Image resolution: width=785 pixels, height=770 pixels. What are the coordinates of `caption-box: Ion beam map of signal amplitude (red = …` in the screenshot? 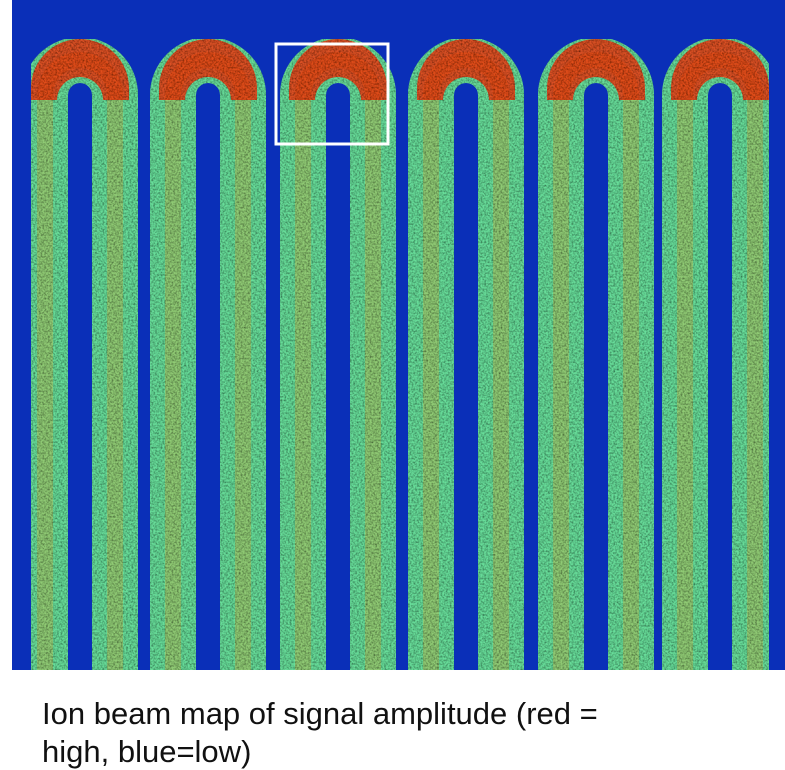 It's located at (393, 719).